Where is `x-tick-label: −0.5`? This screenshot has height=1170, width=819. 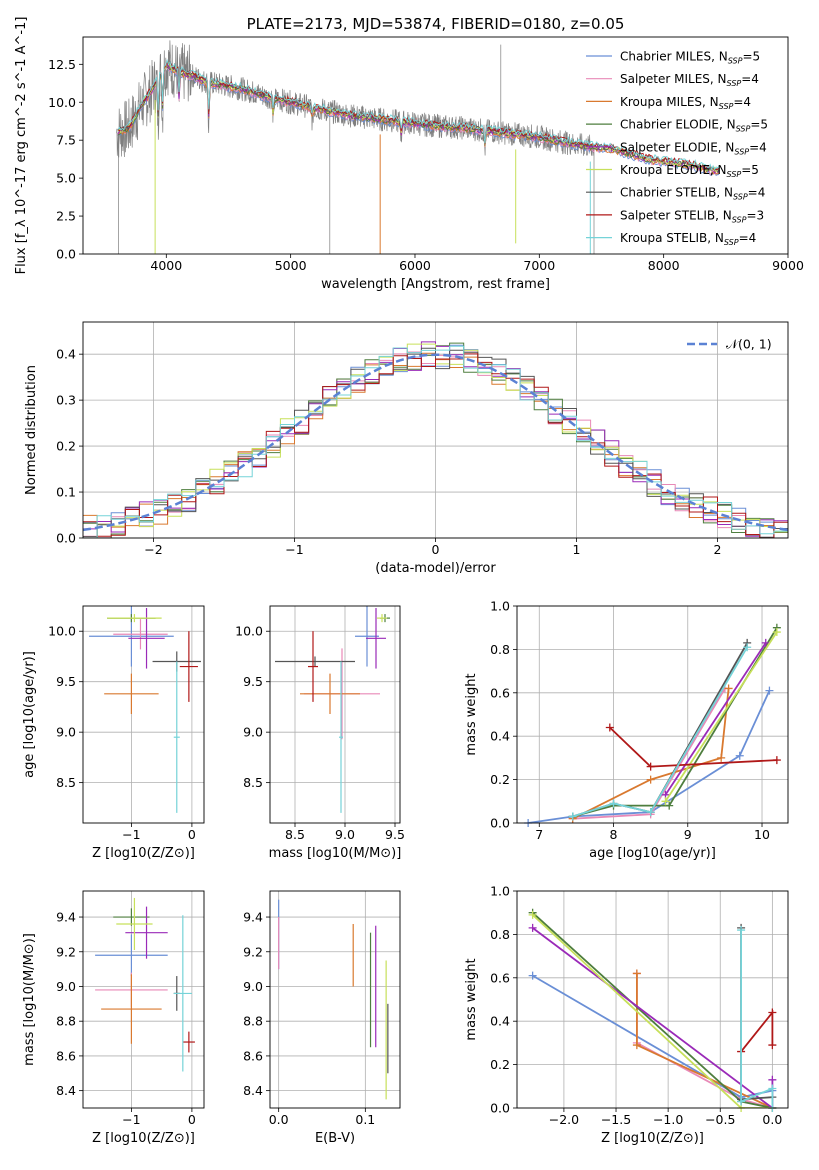
x-tick-label: −0.5 is located at coordinates (720, 1119).